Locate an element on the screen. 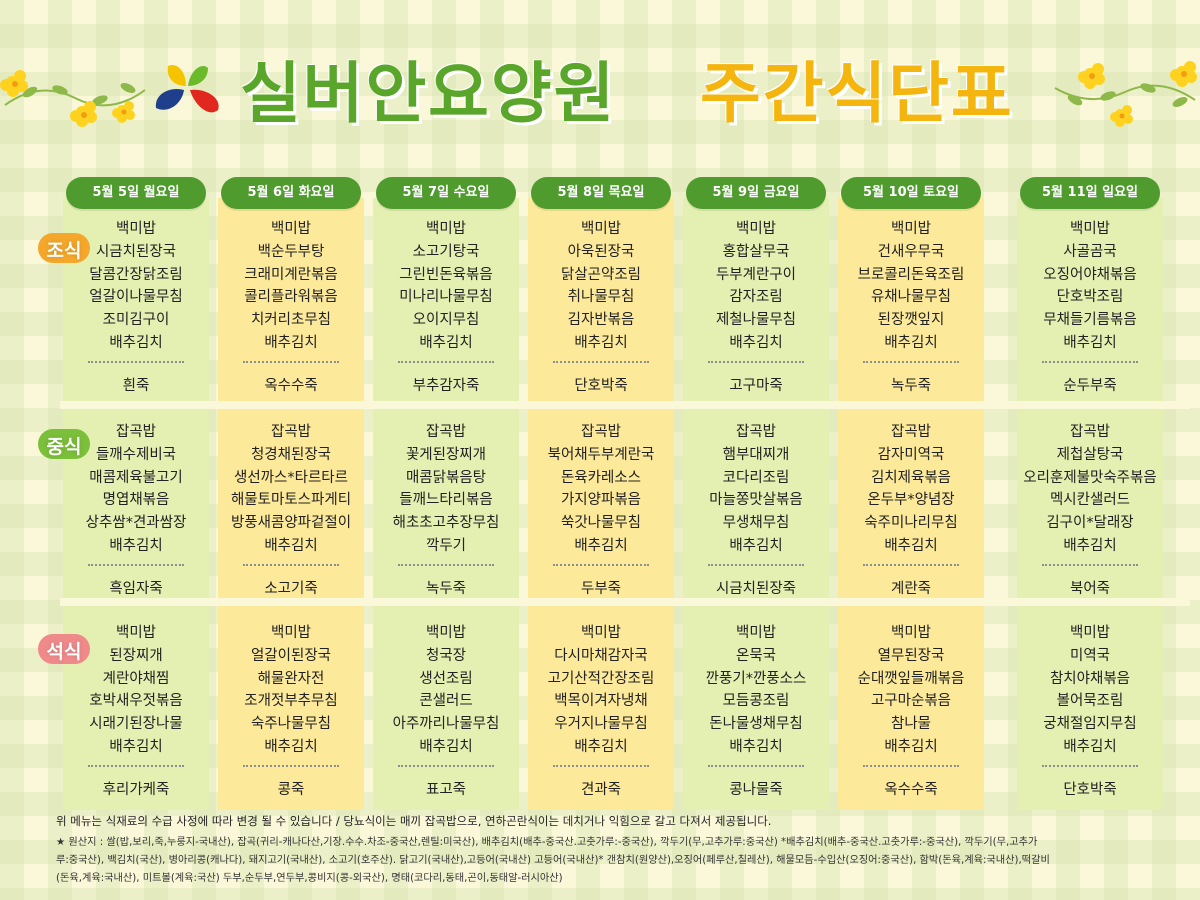 This screenshot has width=1200, height=900. menu-dish: 소고기탕국 is located at coordinates (446, 251).